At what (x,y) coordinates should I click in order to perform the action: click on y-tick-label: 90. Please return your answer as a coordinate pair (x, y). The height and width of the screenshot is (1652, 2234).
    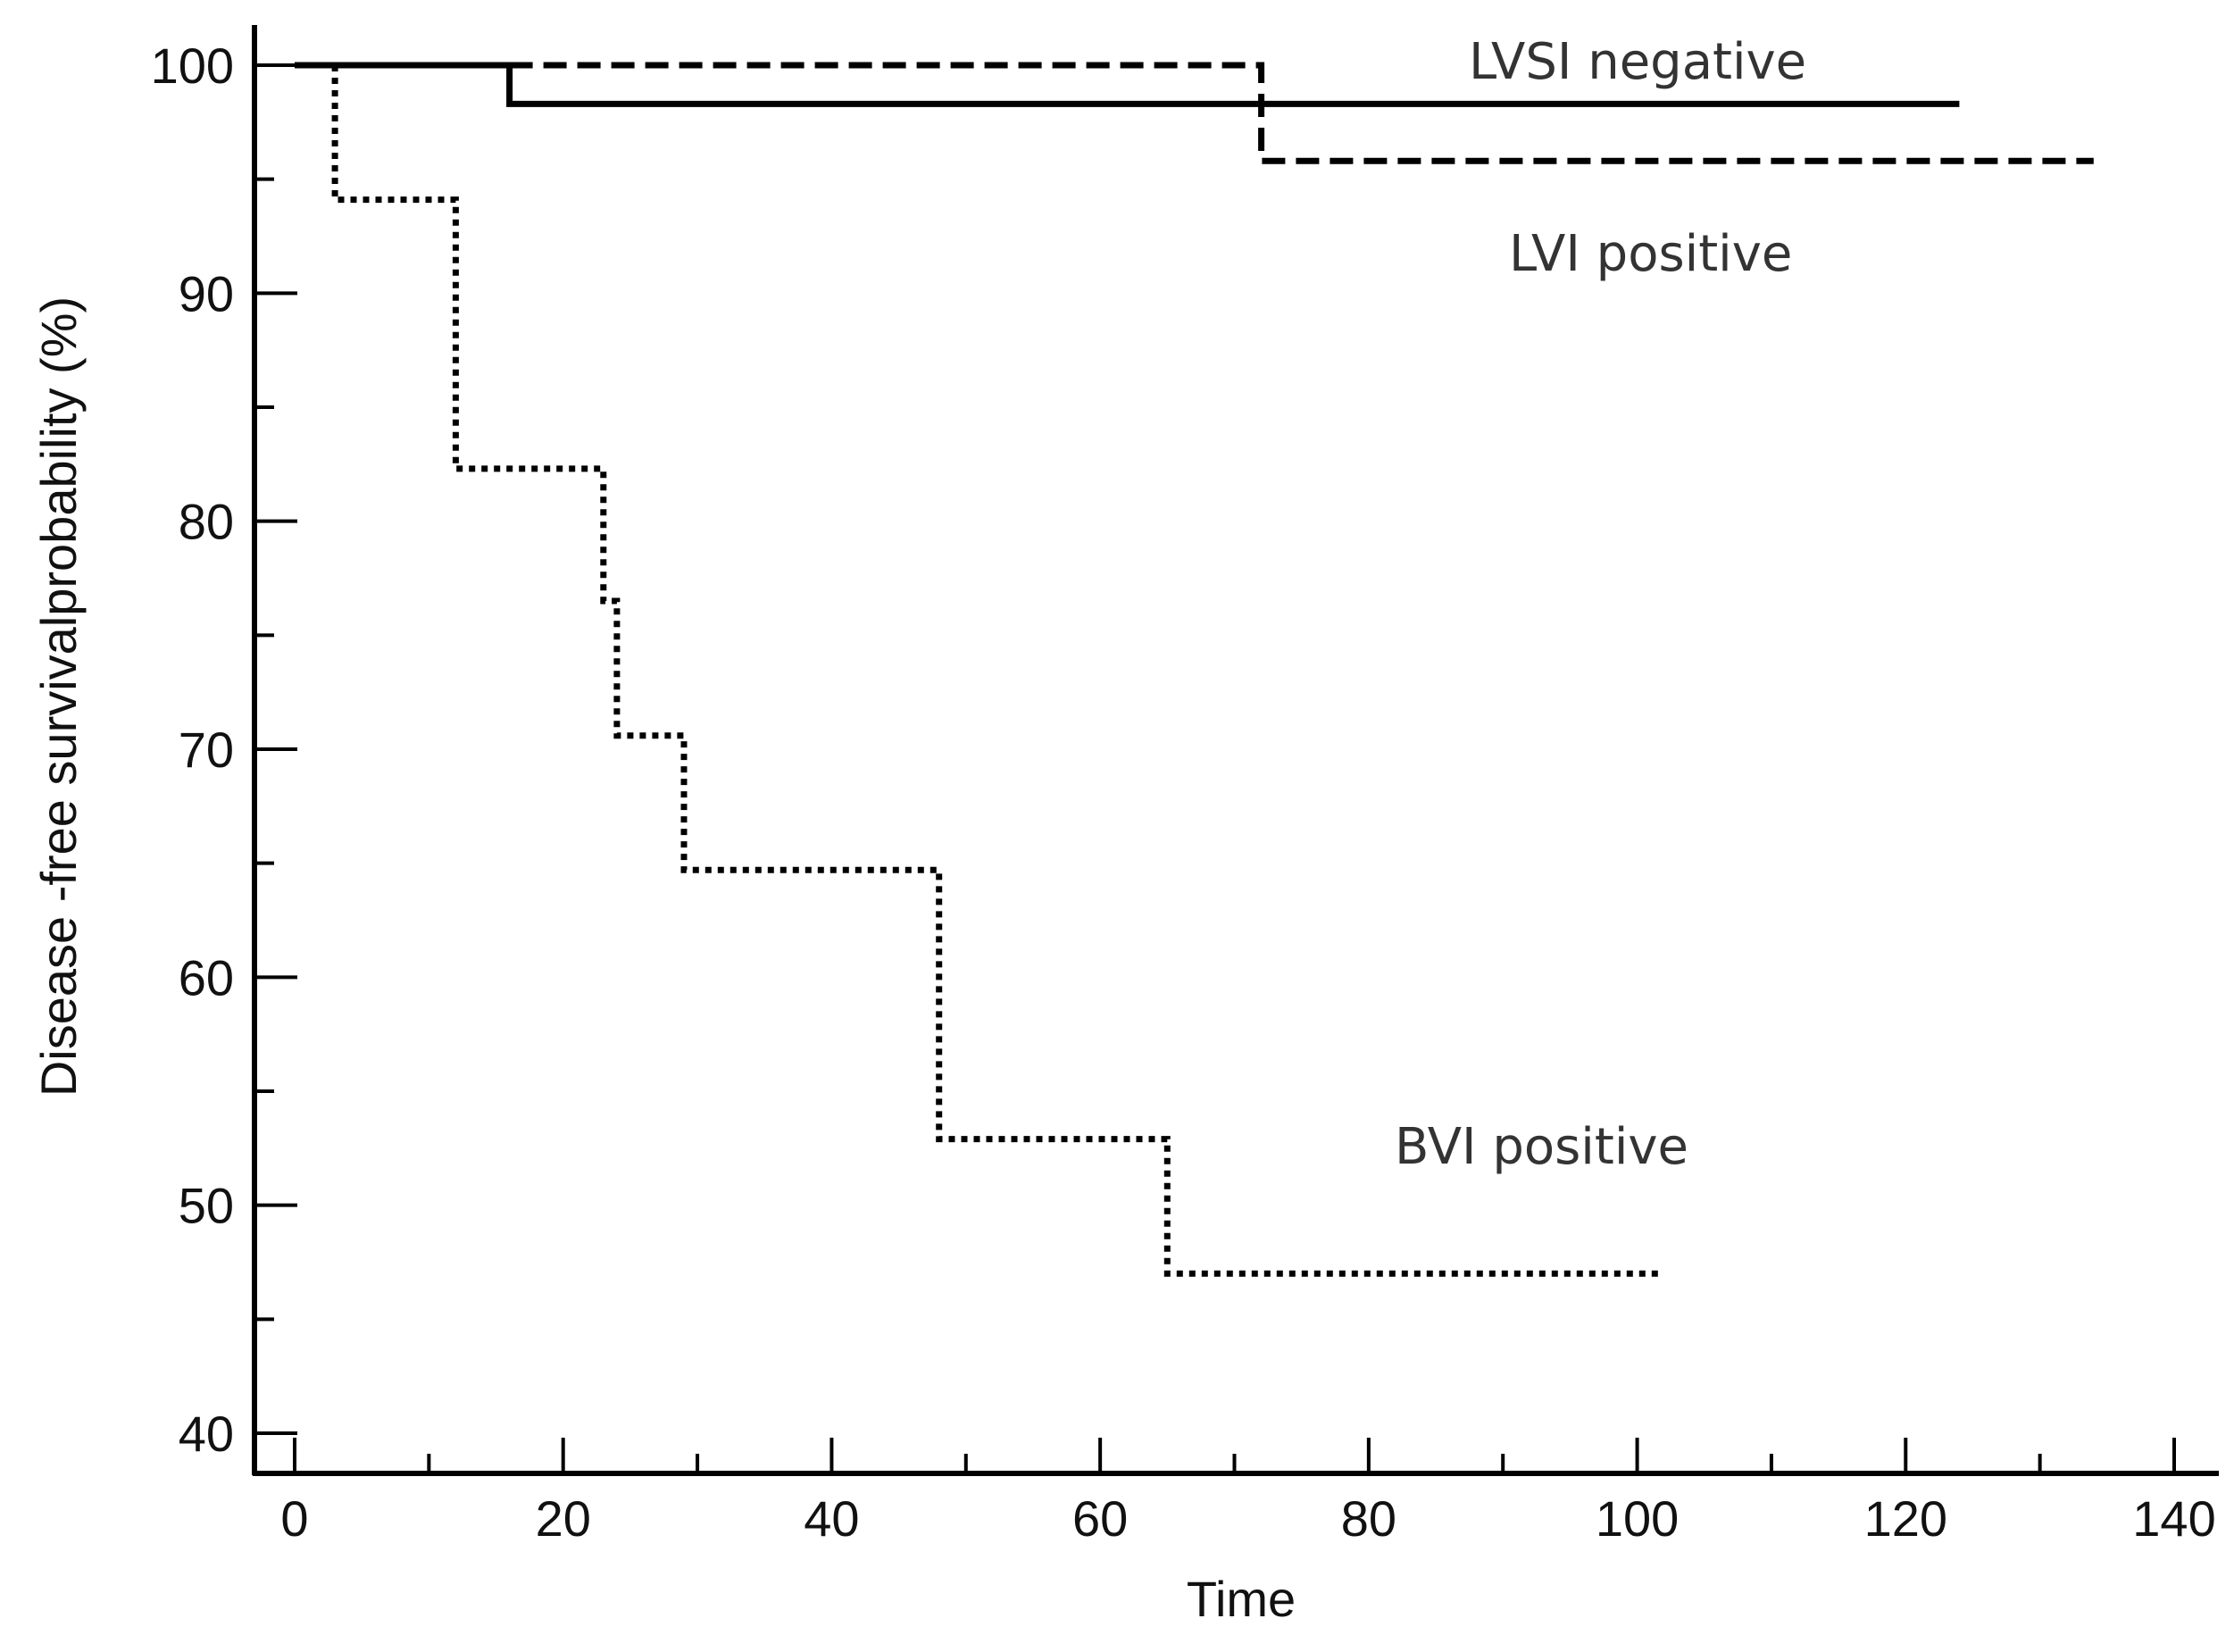
    Looking at the image, I should click on (206, 293).